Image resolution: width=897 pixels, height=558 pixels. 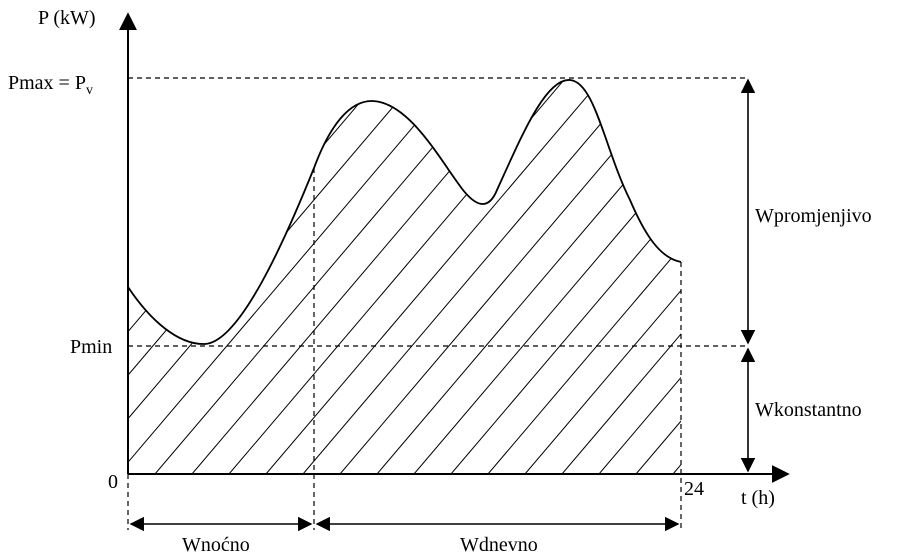 I want to click on constant-energy-label: Wkonstantno, so click(x=808, y=410).